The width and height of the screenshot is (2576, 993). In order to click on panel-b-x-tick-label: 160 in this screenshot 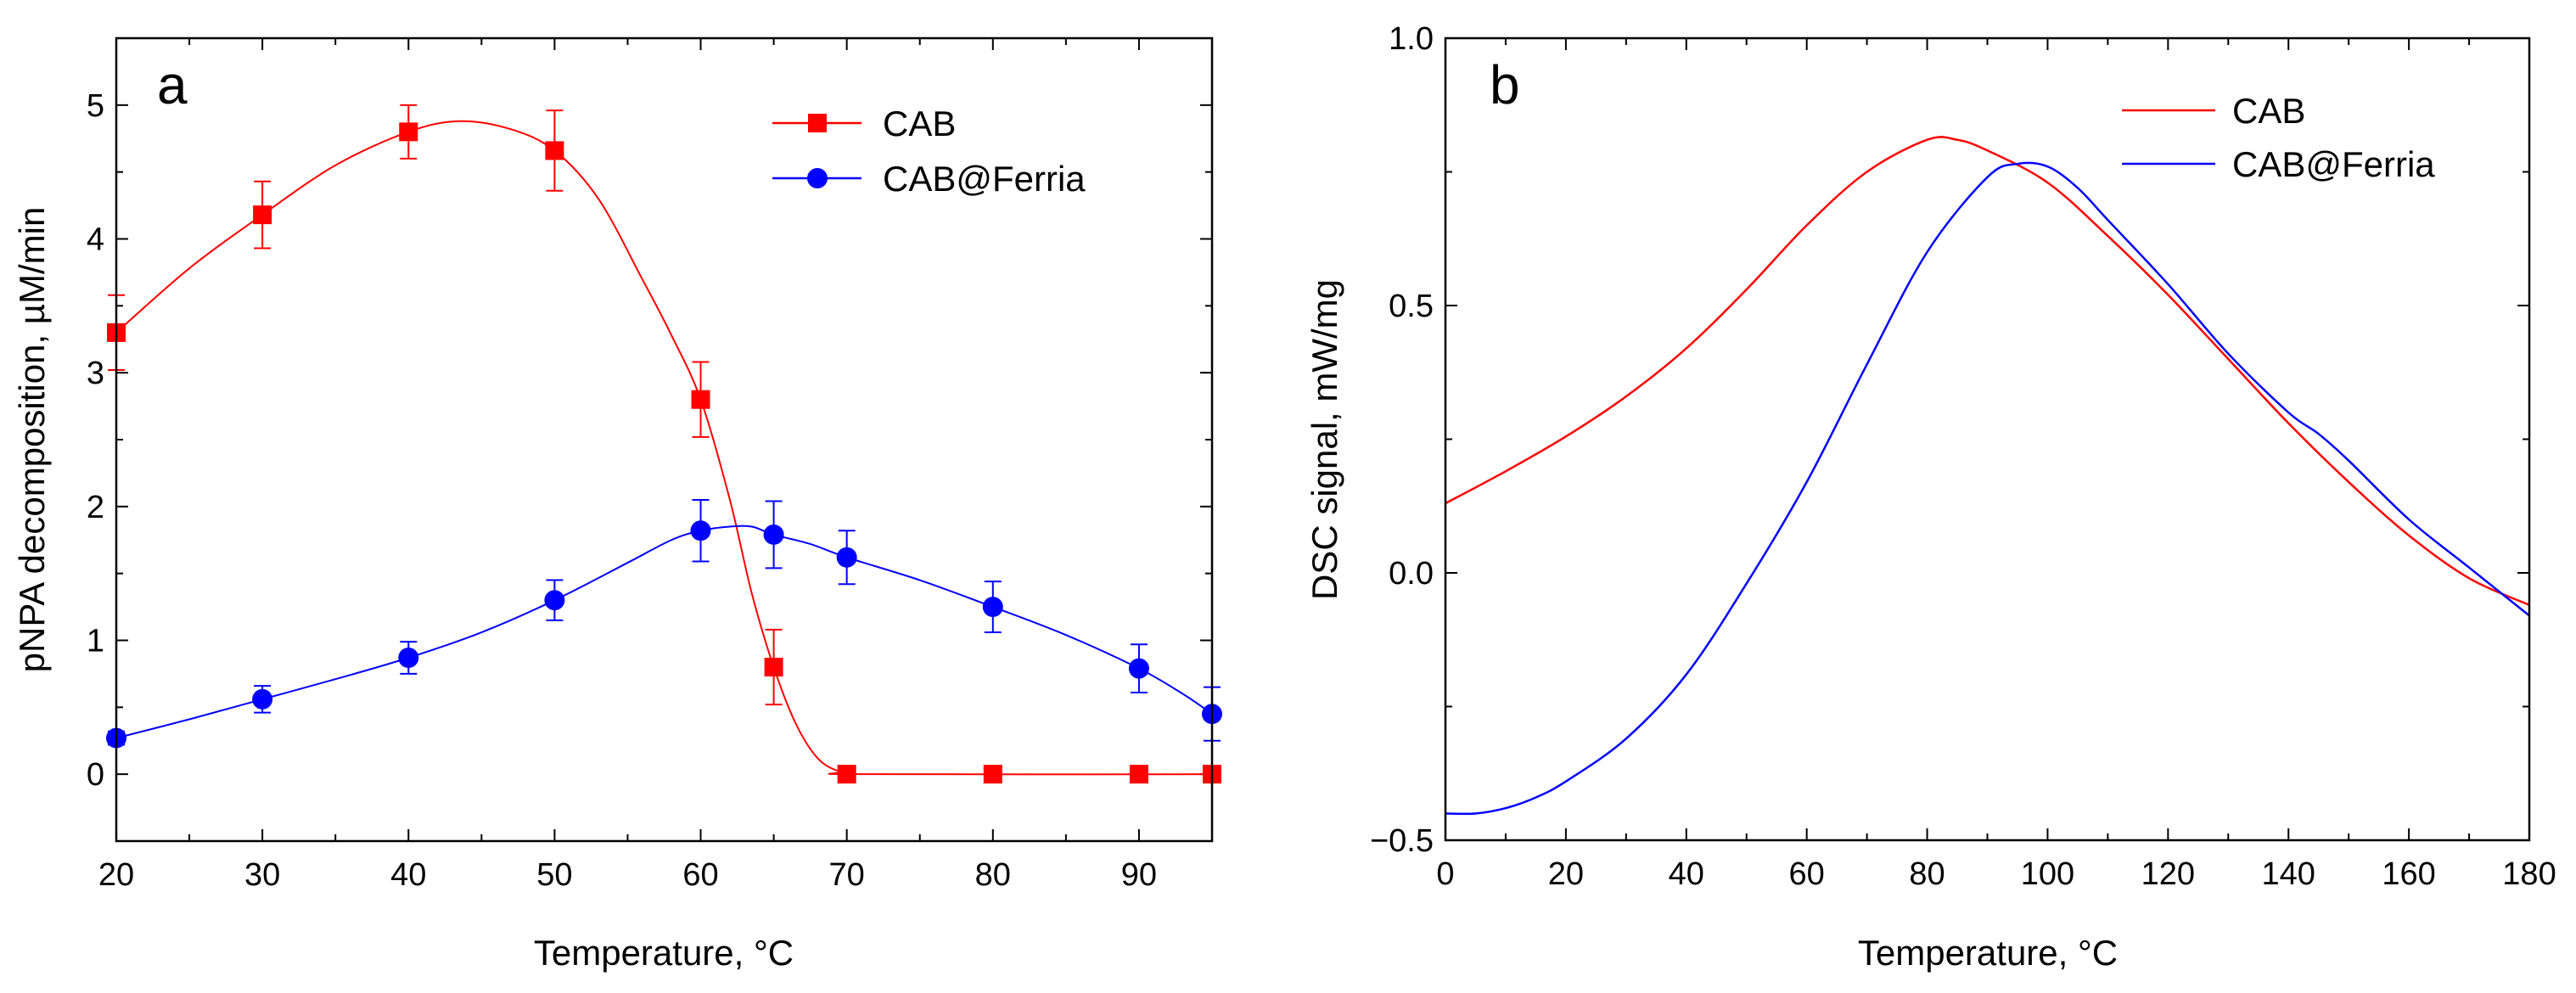, I will do `click(2408, 874)`.